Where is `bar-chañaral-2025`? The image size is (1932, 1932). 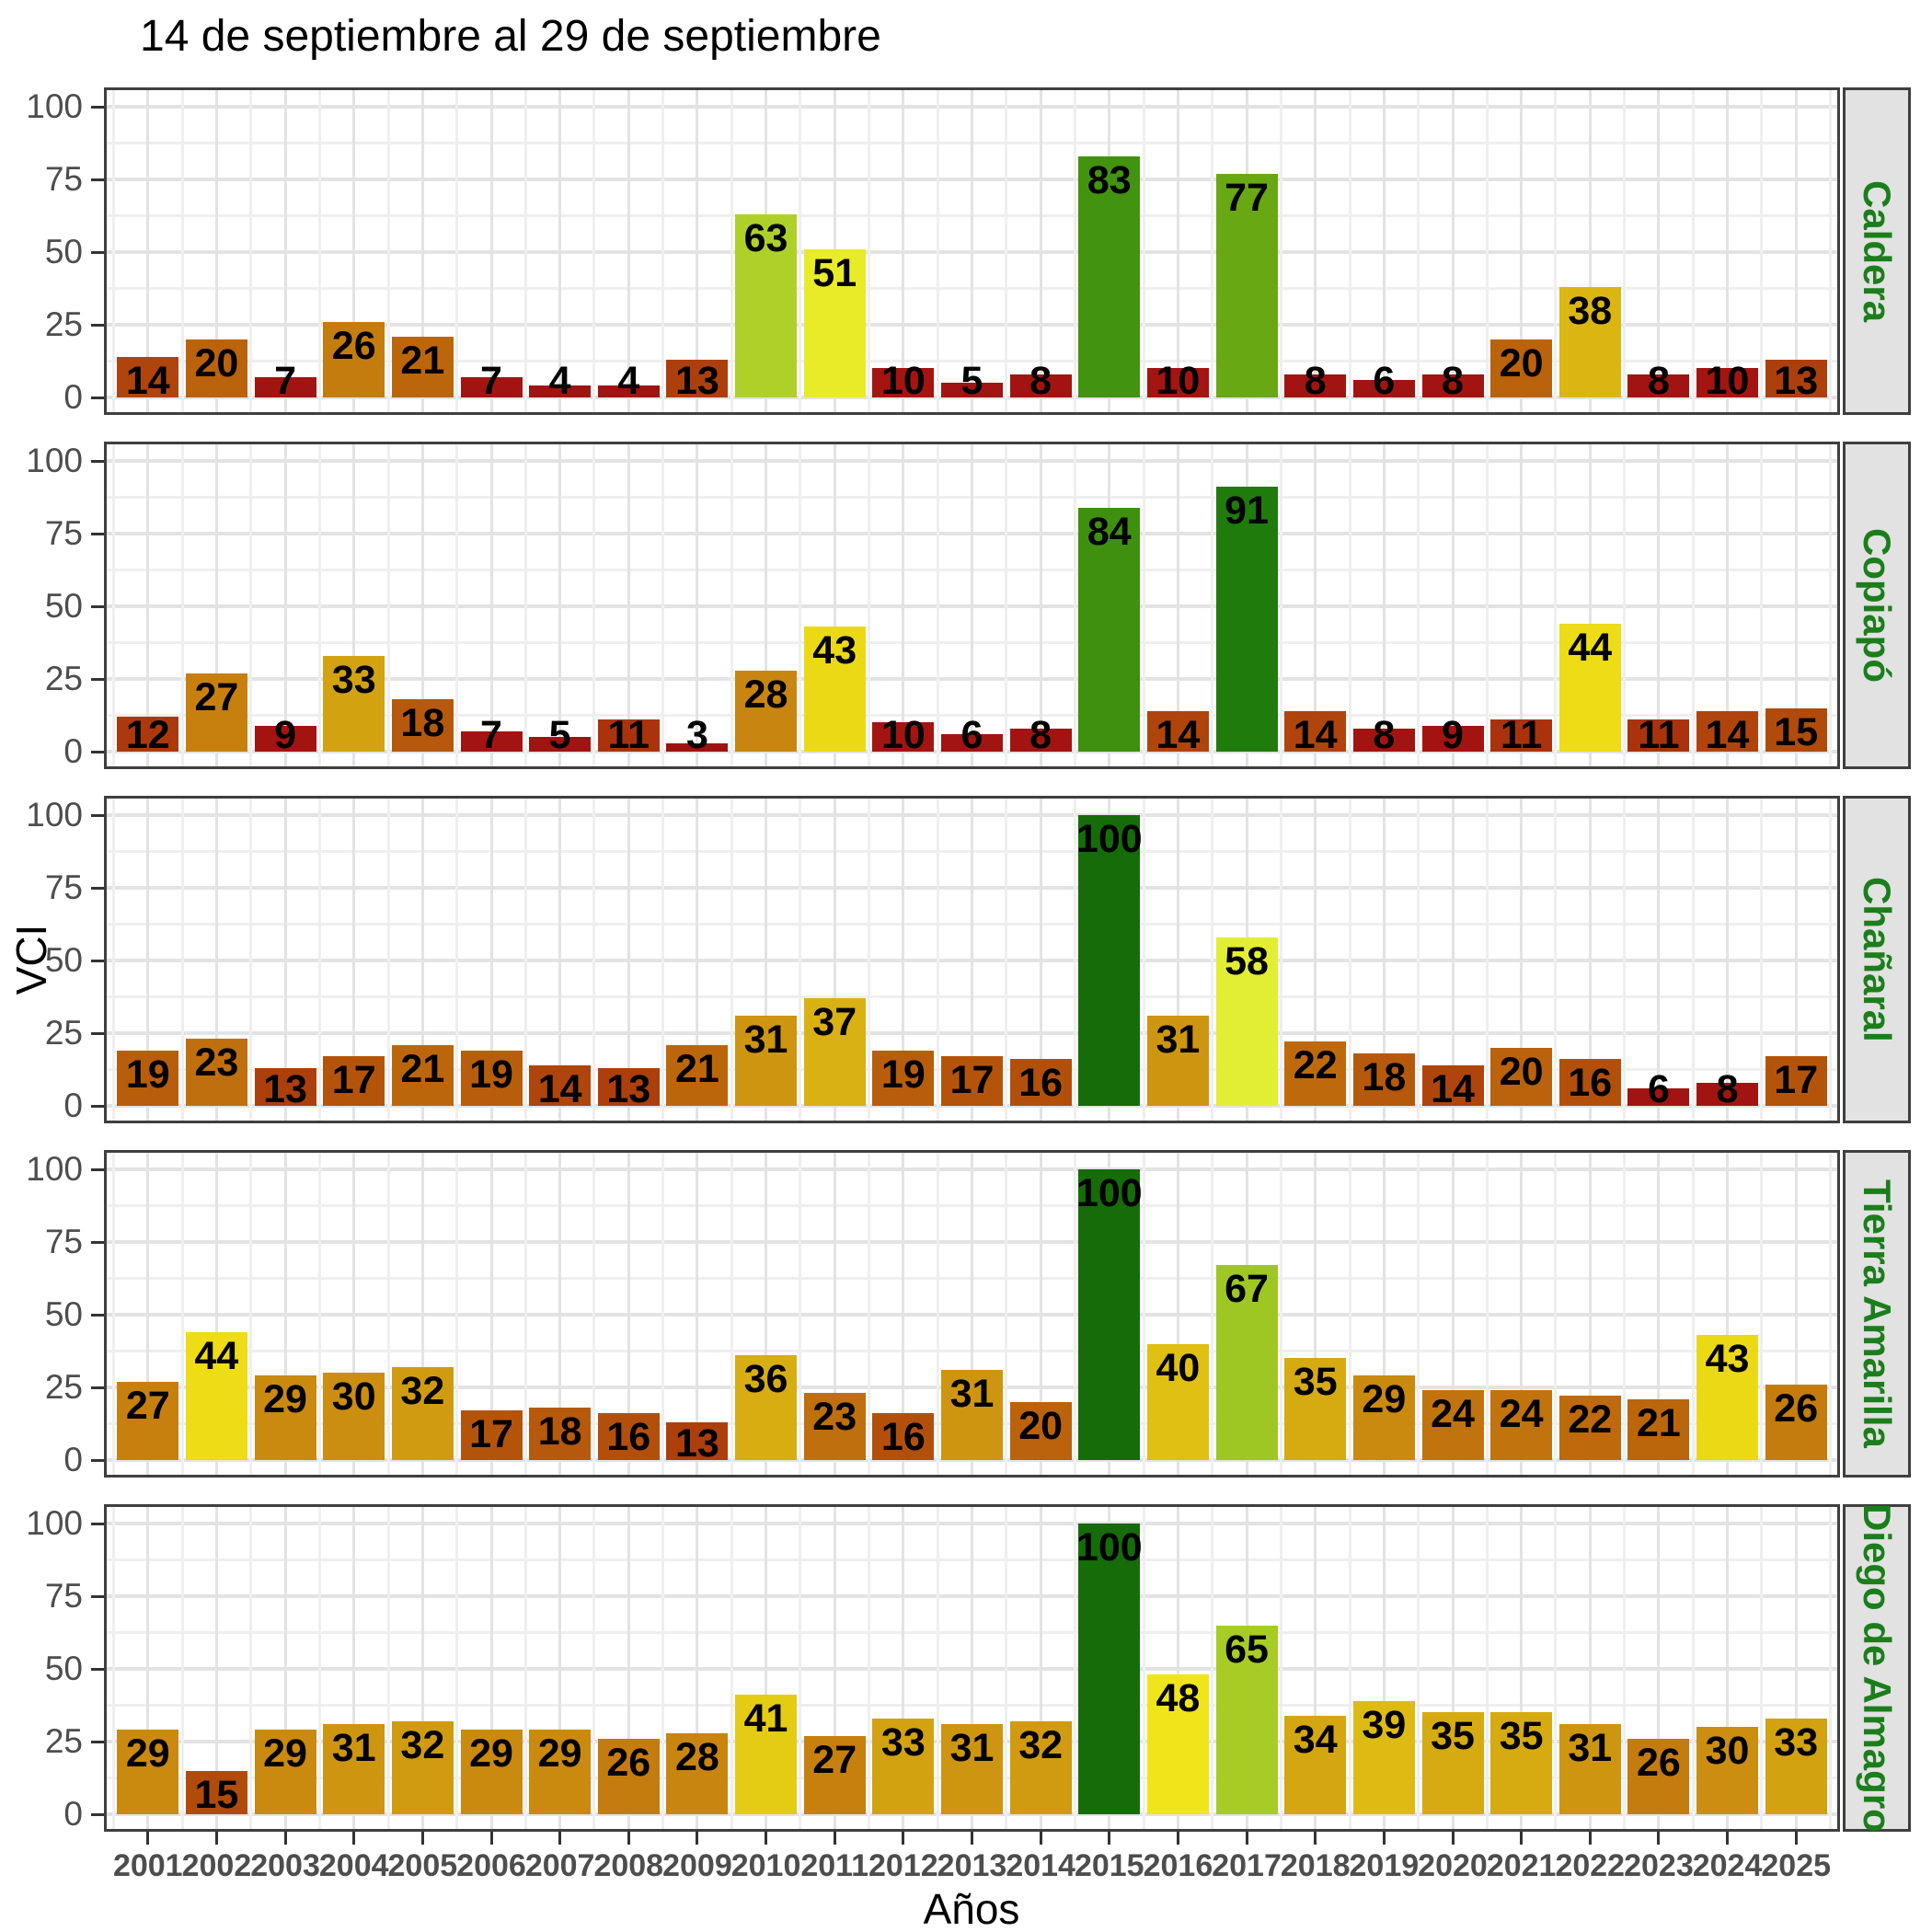
bar-chañaral-2025 is located at coordinates (1796, 1081).